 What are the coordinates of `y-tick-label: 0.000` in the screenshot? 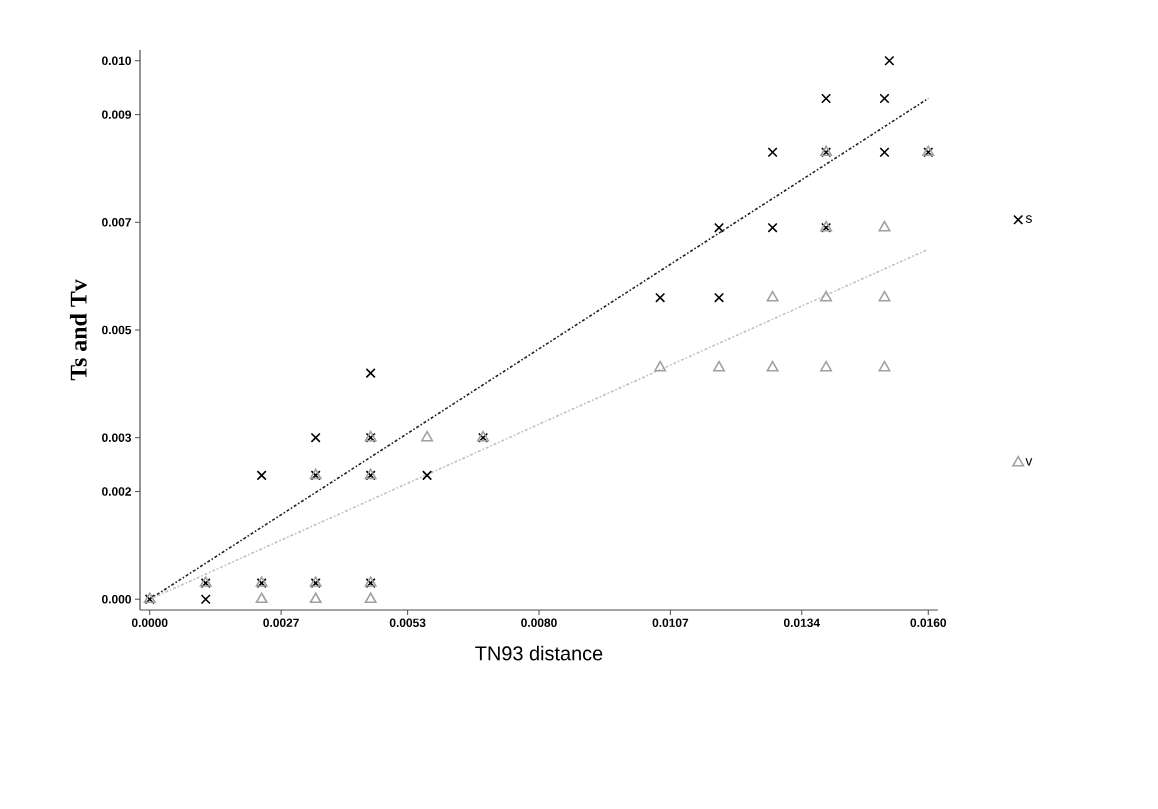 It's located at (116, 599).